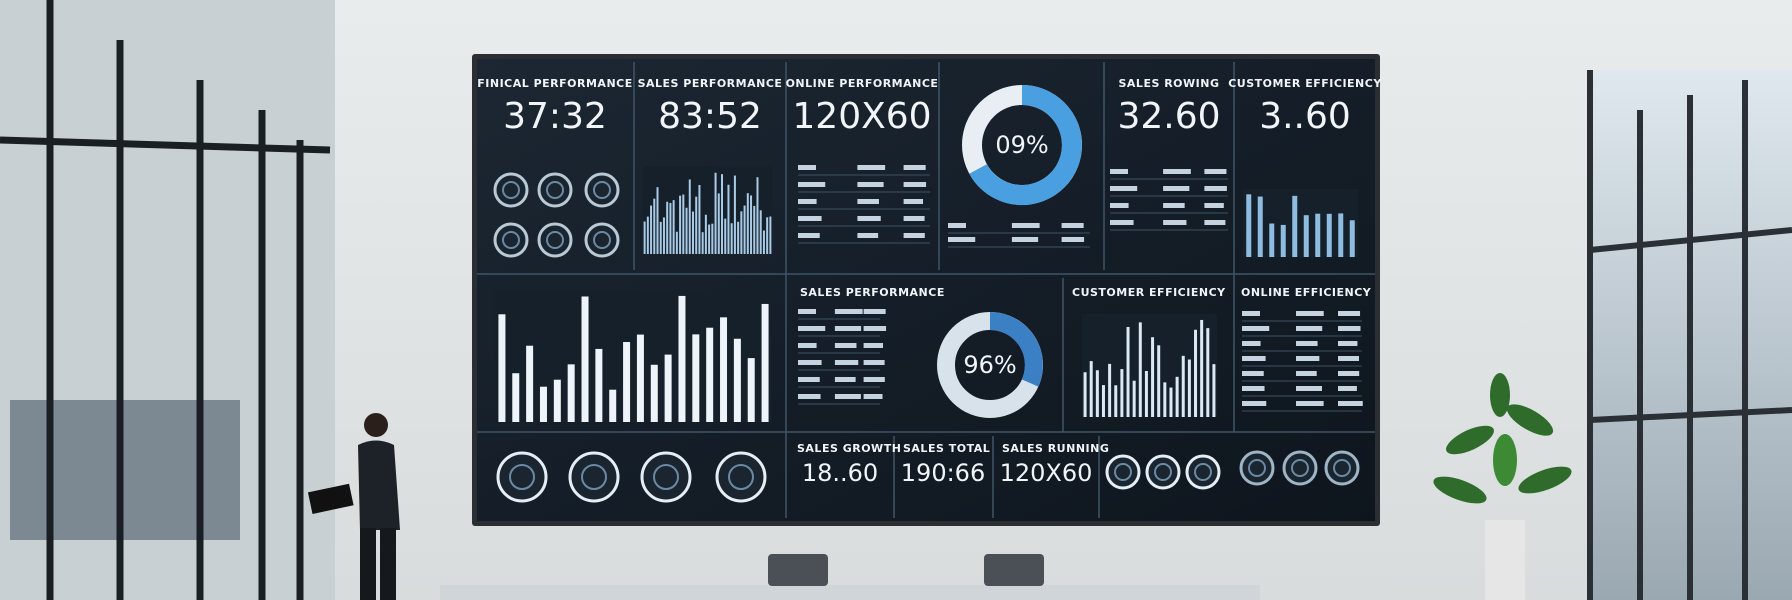 This screenshot has height=600, width=1792. I want to click on panel-title: SALES ROWING, so click(1169, 83).